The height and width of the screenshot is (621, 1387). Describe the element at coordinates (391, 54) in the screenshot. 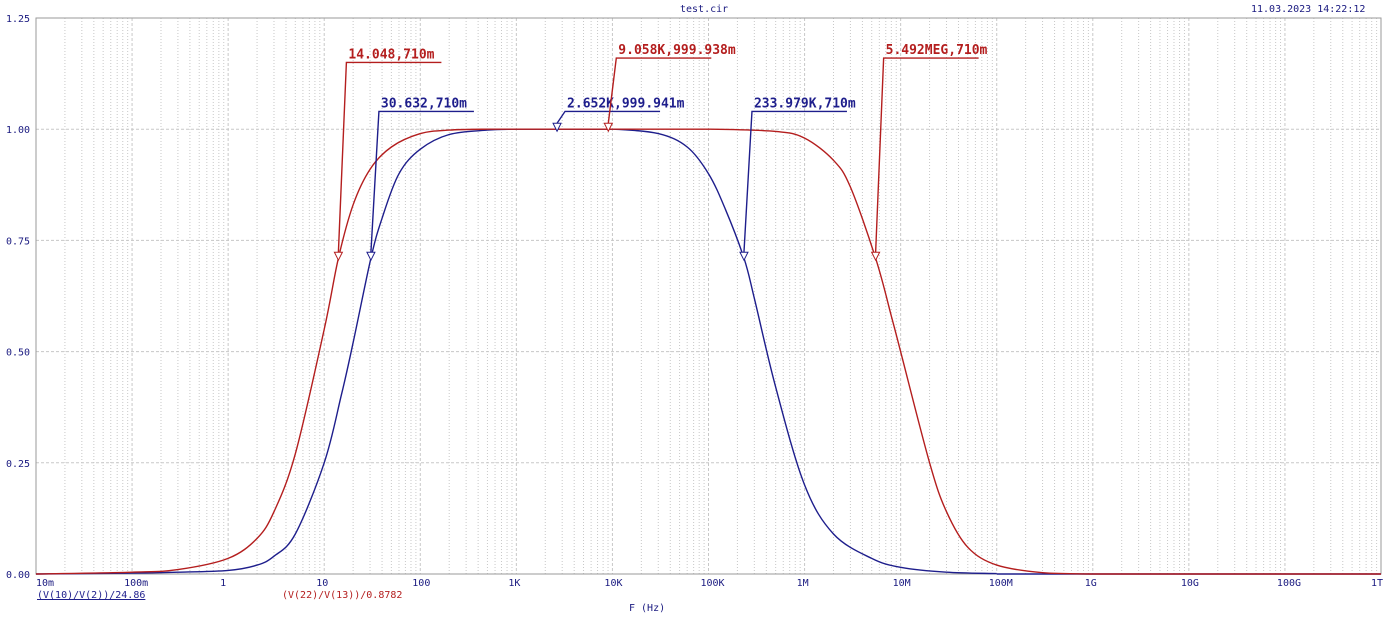

I see `annotation-label: 14.048,710m` at that location.